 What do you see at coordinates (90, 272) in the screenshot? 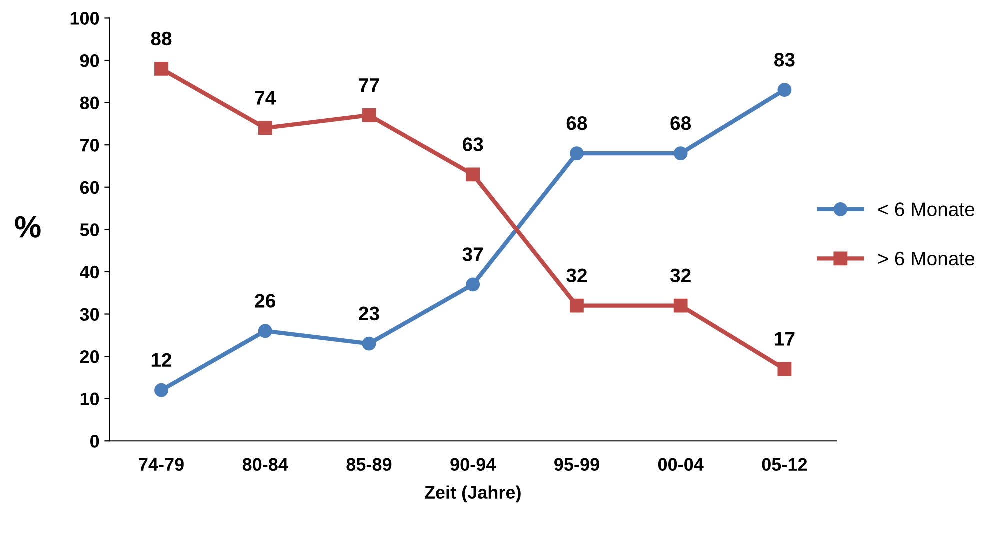
I see `y-tick-label: 40` at bounding box center [90, 272].